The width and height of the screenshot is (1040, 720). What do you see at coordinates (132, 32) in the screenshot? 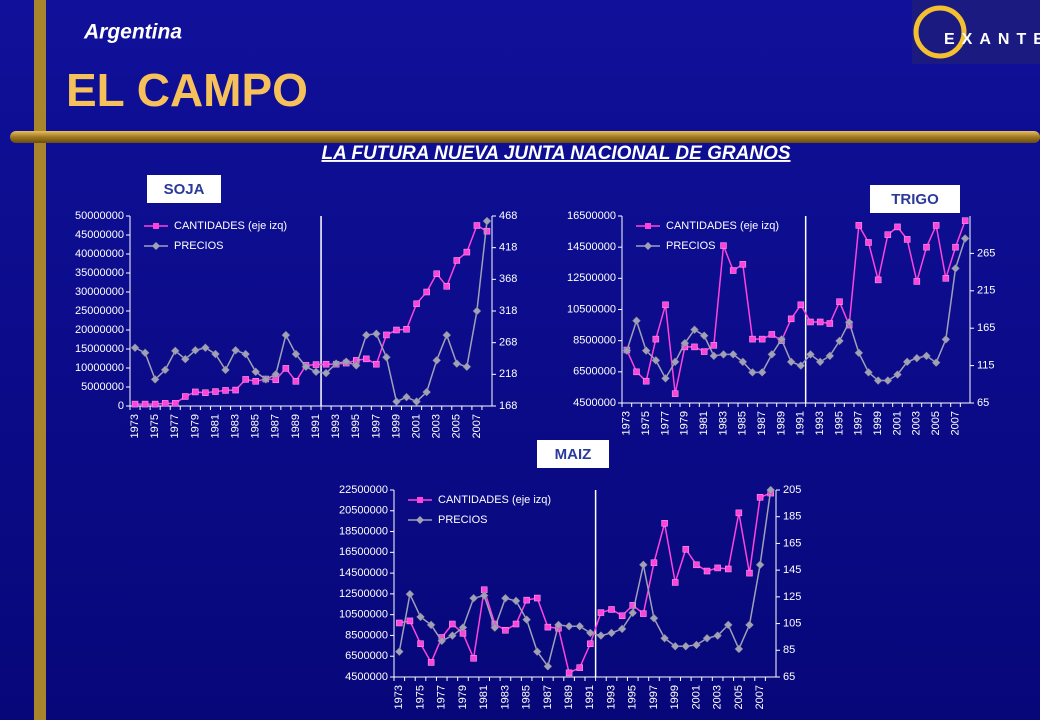
I see `country: Argentina` at bounding box center [132, 32].